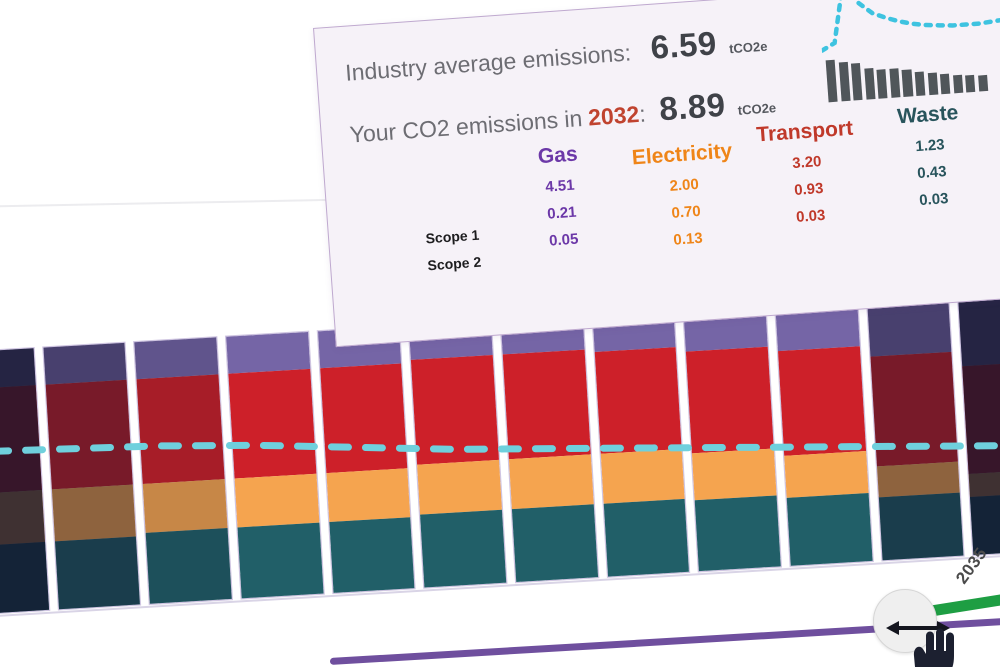 The width and height of the screenshot is (1000, 667). Describe the element at coordinates (466, 126) in the screenshot. I see `your-emissions-label: Your CO2 emissions in` at that location.